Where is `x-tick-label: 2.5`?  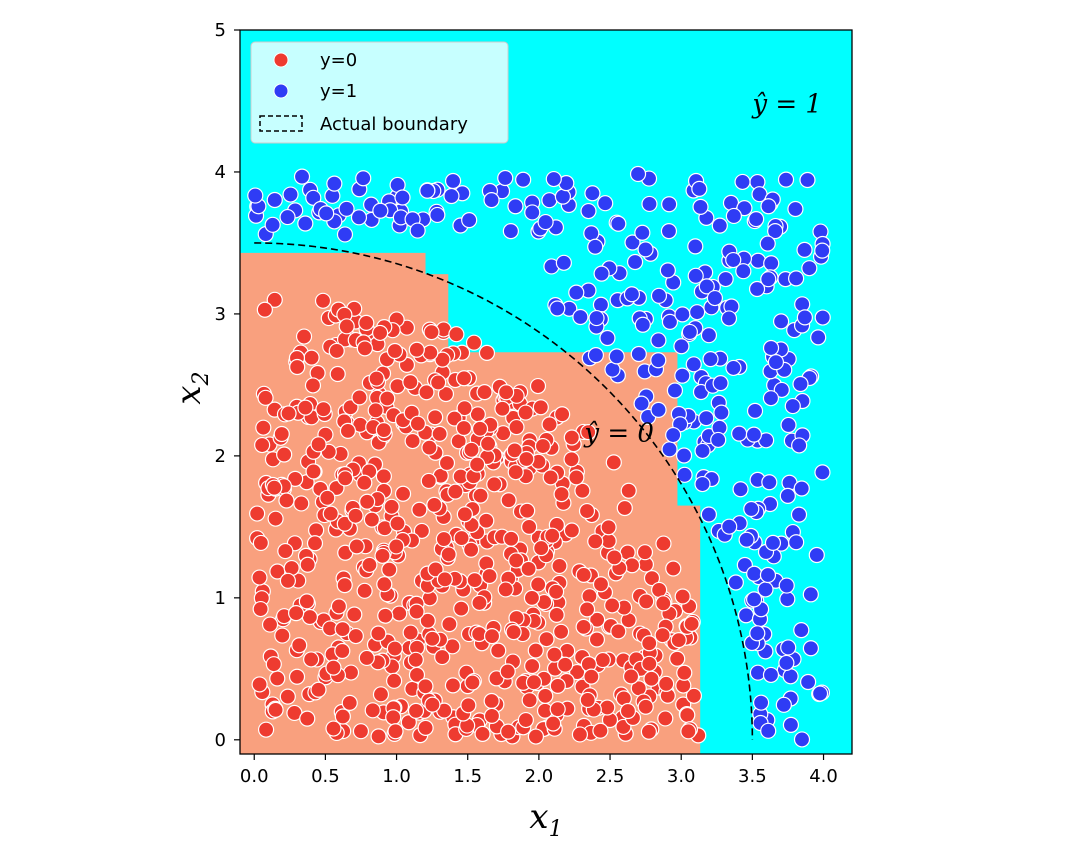
x-tick-label: 2.5 is located at coordinates (610, 776).